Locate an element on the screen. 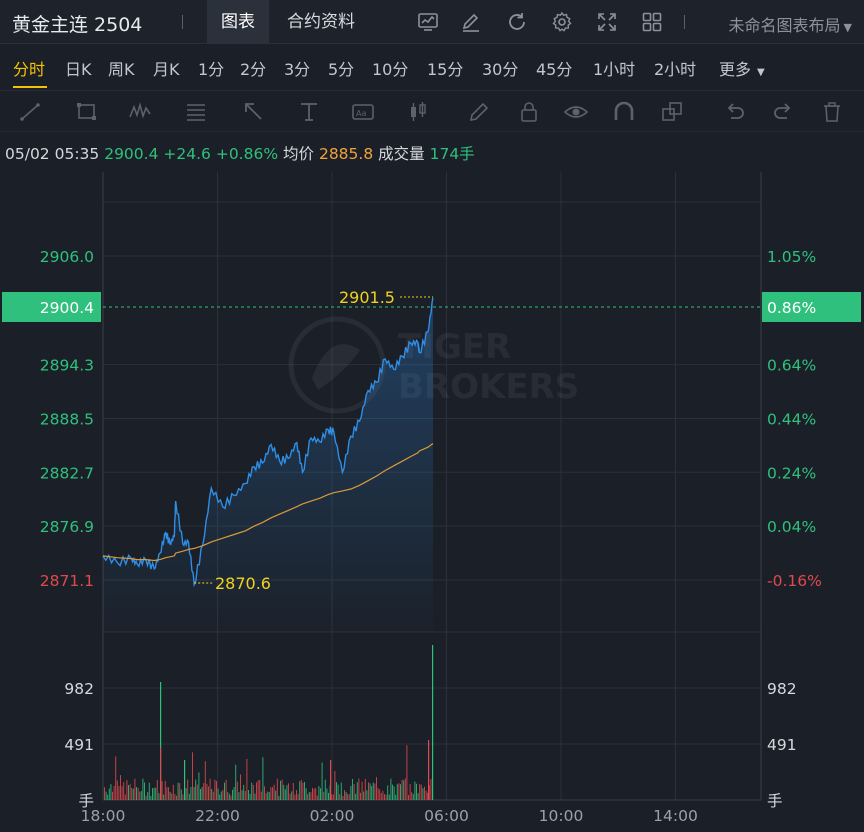 The height and width of the screenshot is (832, 864). layers-icon is located at coordinates (672, 112).